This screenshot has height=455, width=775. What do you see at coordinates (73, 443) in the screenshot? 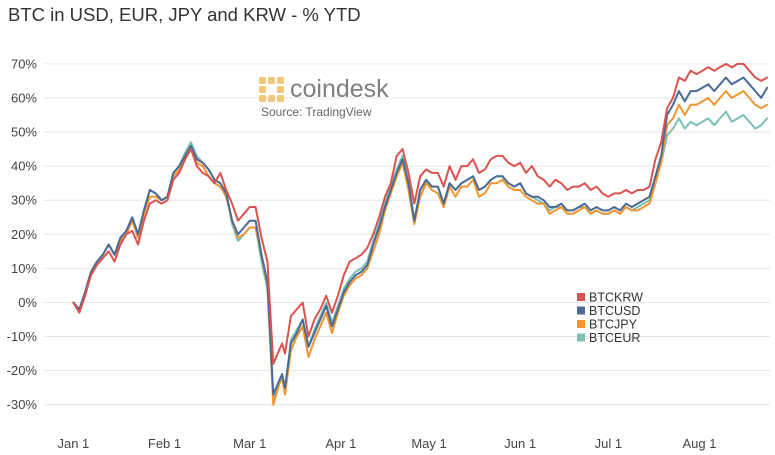
I see `x-tick-label: Jan 1` at bounding box center [73, 443].